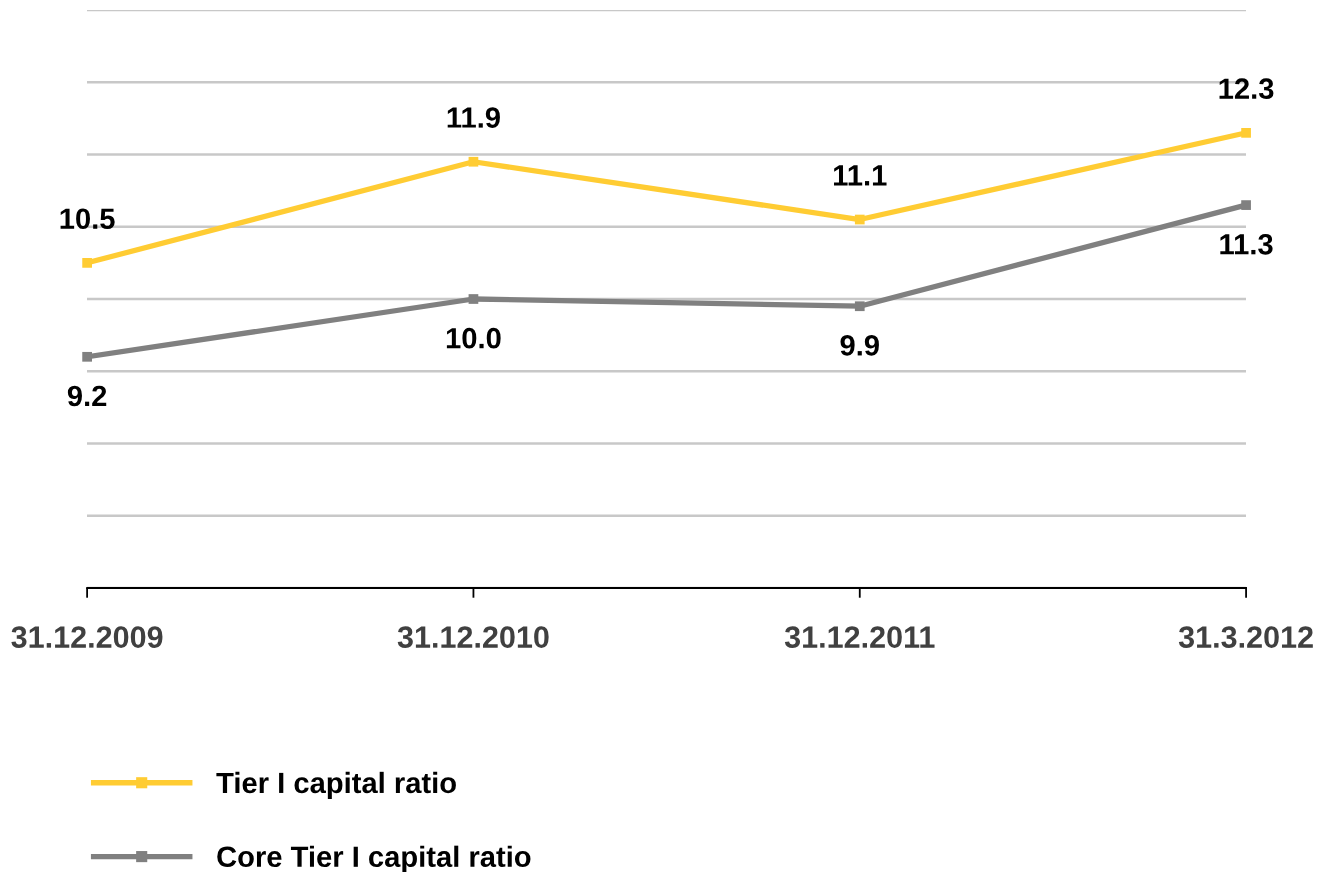  Describe the element at coordinates (473, 637) in the screenshot. I see `x-tick-label: 31.12.2010` at that location.